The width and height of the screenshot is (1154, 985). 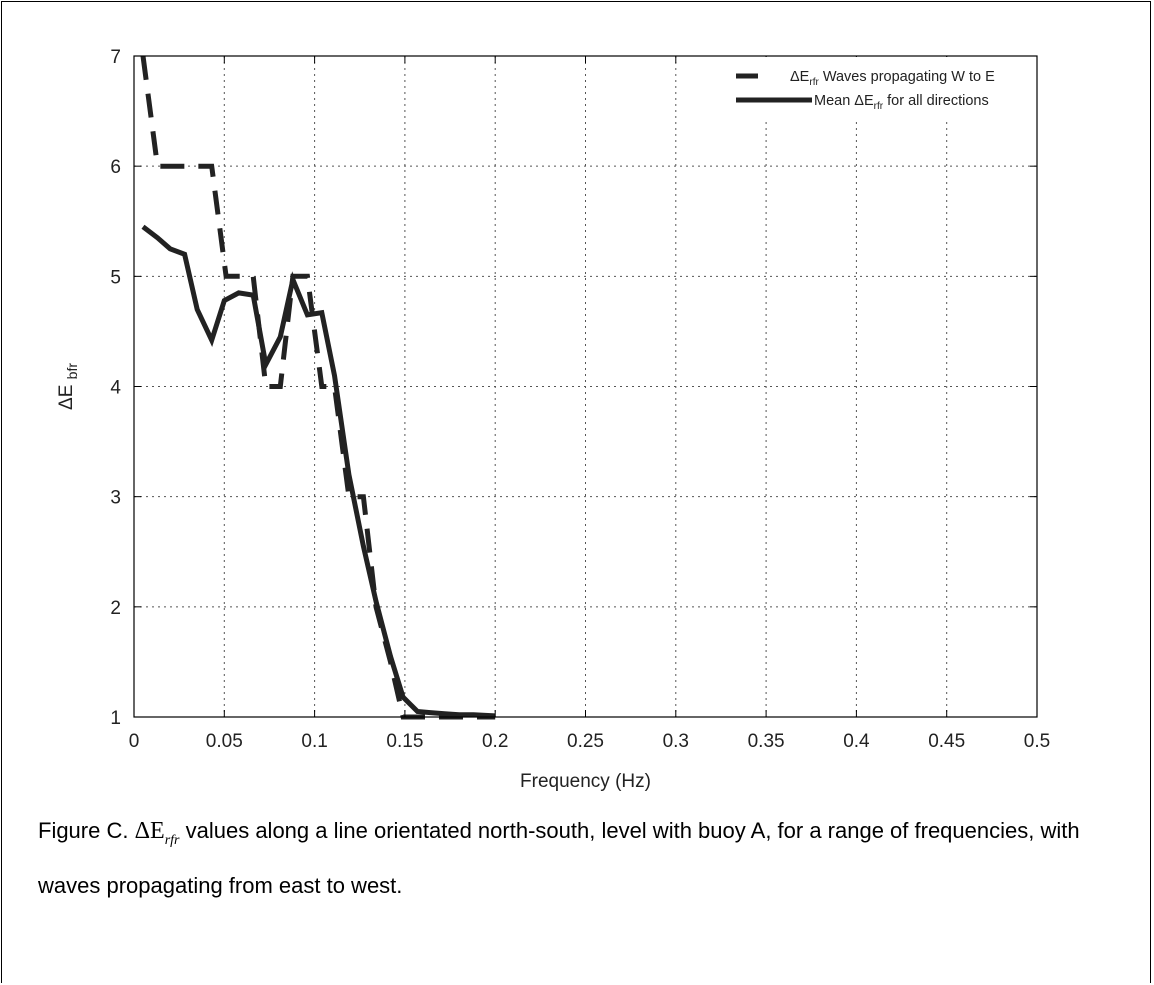 I want to click on y-tick-label: 7, so click(x=115, y=57).